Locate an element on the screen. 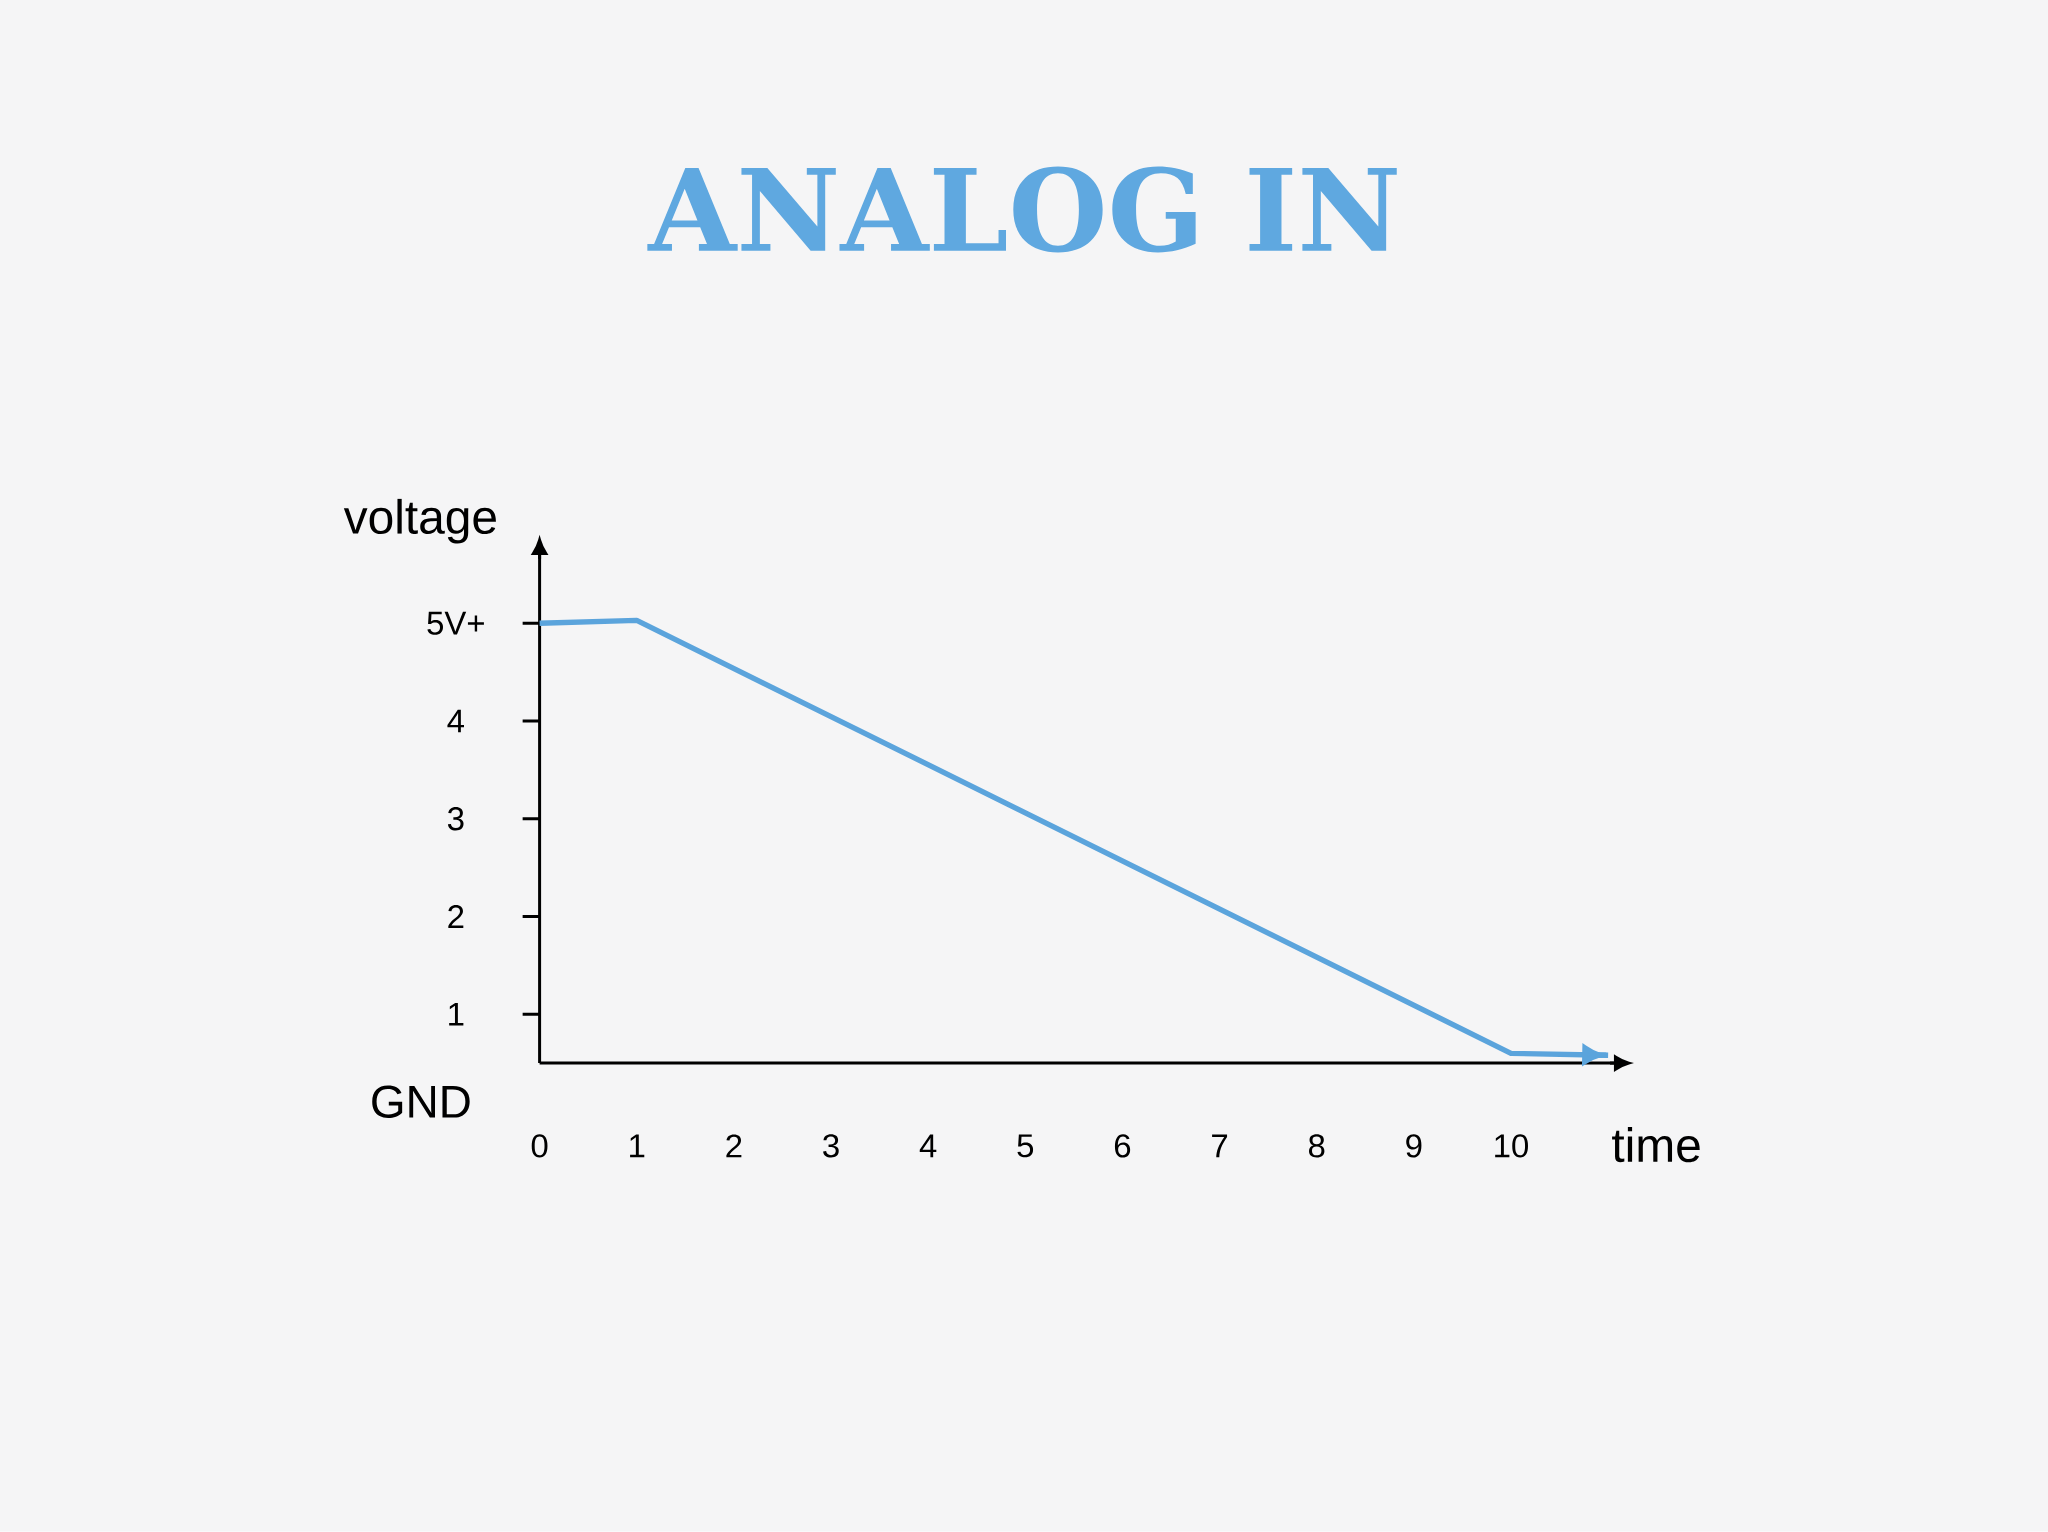 This screenshot has width=2048, height=1532. x-tick-label: 2 is located at coordinates (734, 1146).